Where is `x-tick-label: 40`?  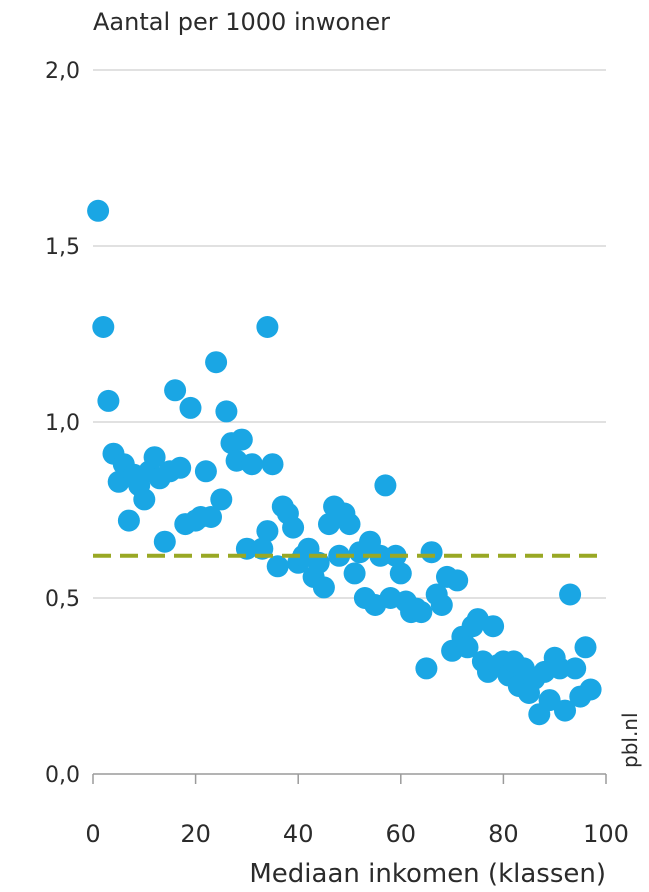 x-tick-label: 40 is located at coordinates (298, 834).